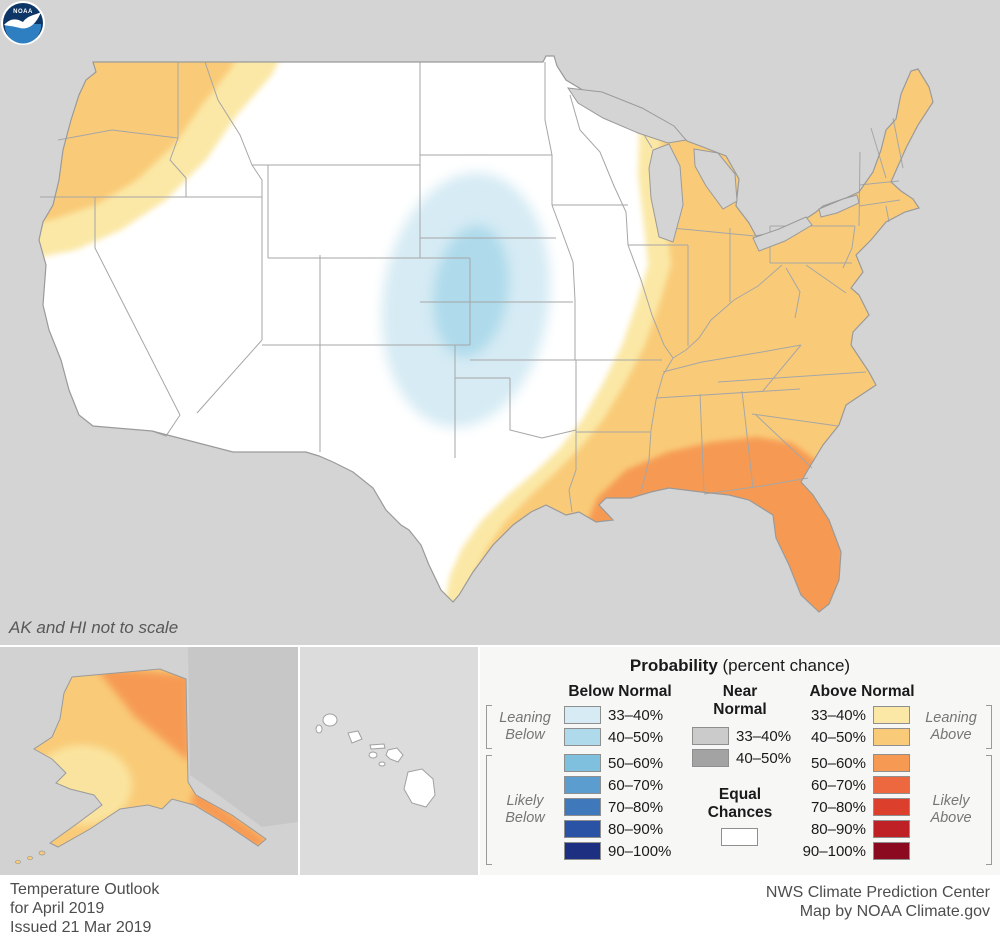 Image resolution: width=1000 pixels, height=938 pixels. I want to click on island-kauai, so click(330, 720).